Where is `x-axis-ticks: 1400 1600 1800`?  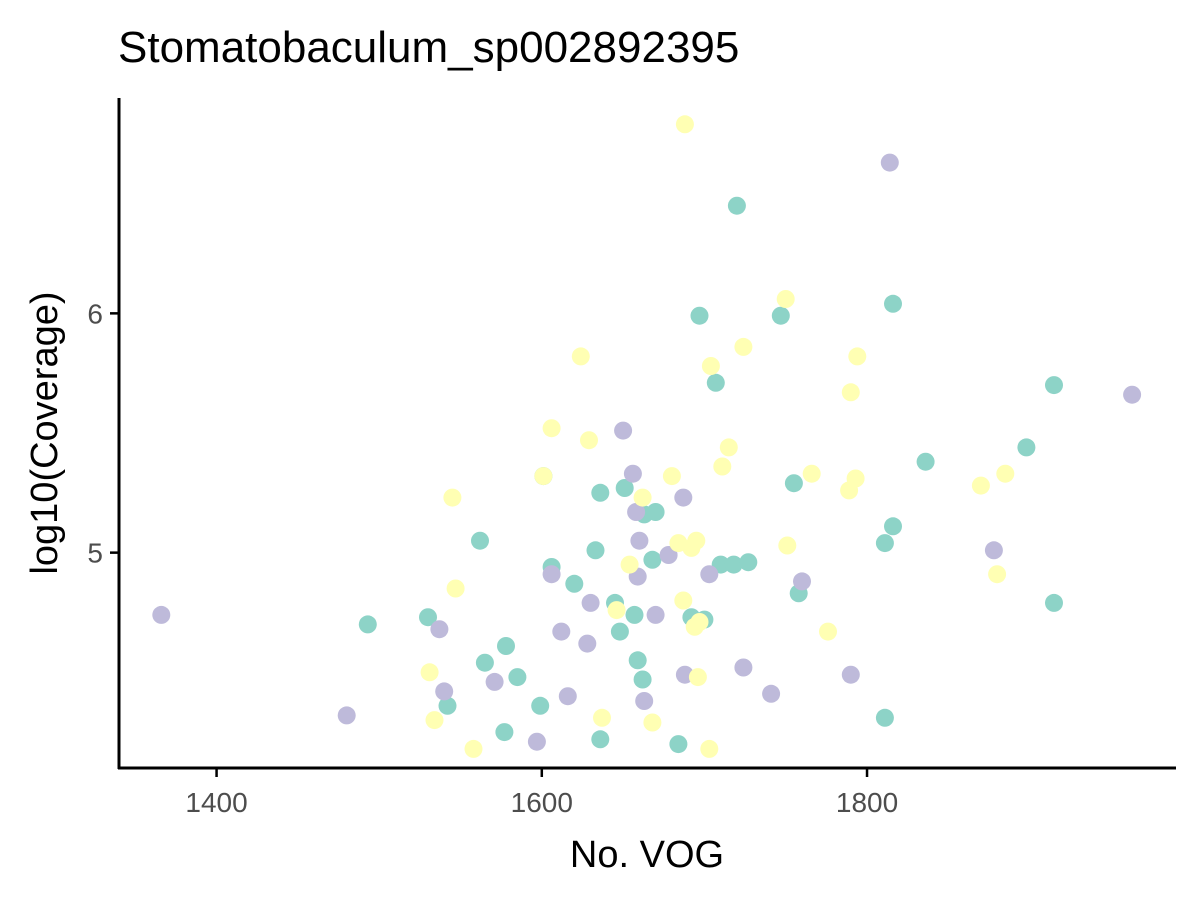
x-axis-ticks: 1400 1600 1800 is located at coordinates (541, 793).